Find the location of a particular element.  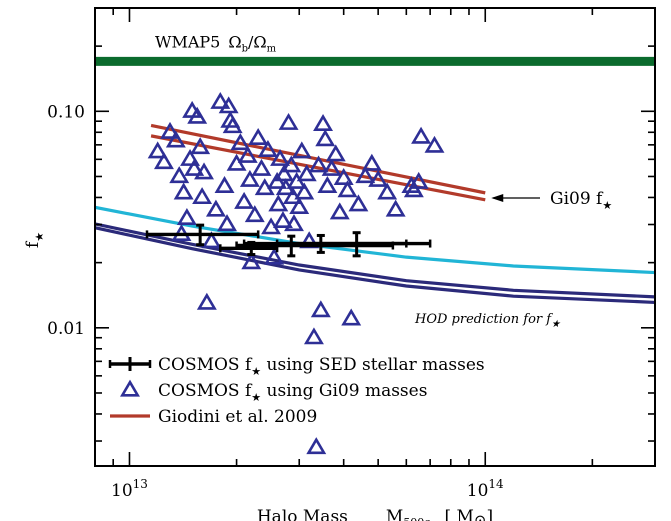

hod-prediction-label: HOD prediction for f★ is located at coordinates (487, 321).